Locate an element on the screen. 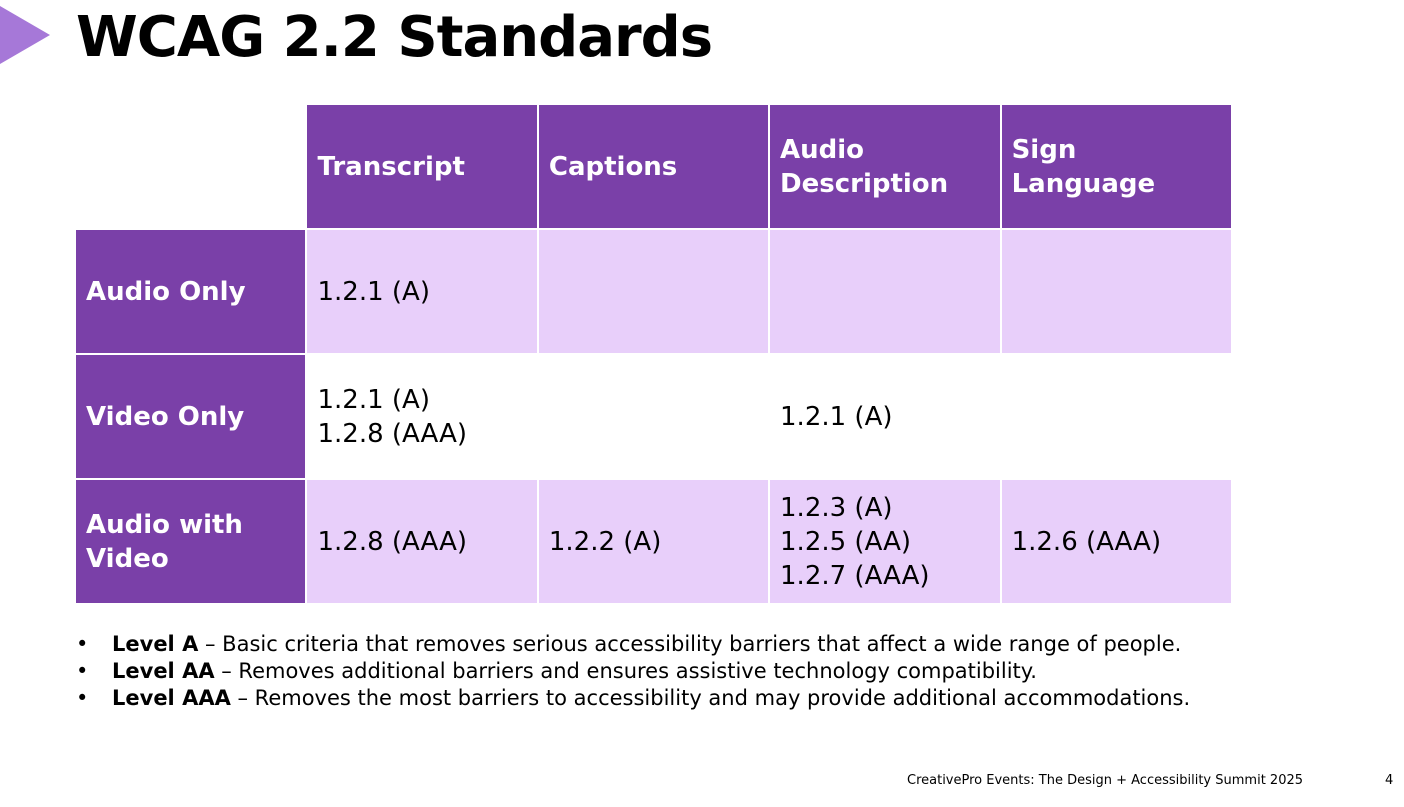 This screenshot has height=807, width=1404. column-header-transcript: Transcript is located at coordinates (422, 166).